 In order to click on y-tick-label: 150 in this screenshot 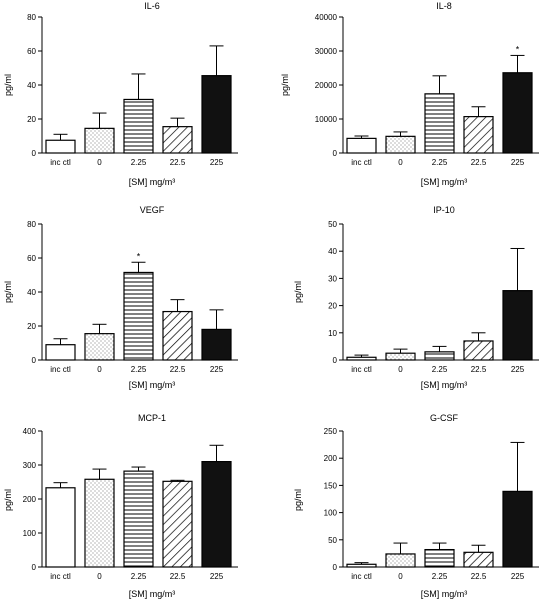, I will do `click(331, 485)`.